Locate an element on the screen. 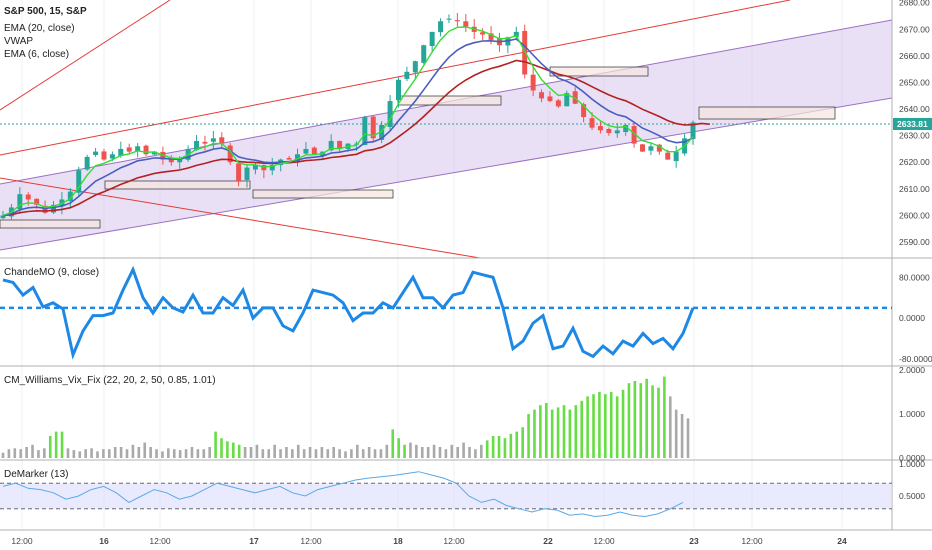 This screenshot has width=932, height=550. chande-title: ChandeMO (9, close) is located at coordinates (51, 272).